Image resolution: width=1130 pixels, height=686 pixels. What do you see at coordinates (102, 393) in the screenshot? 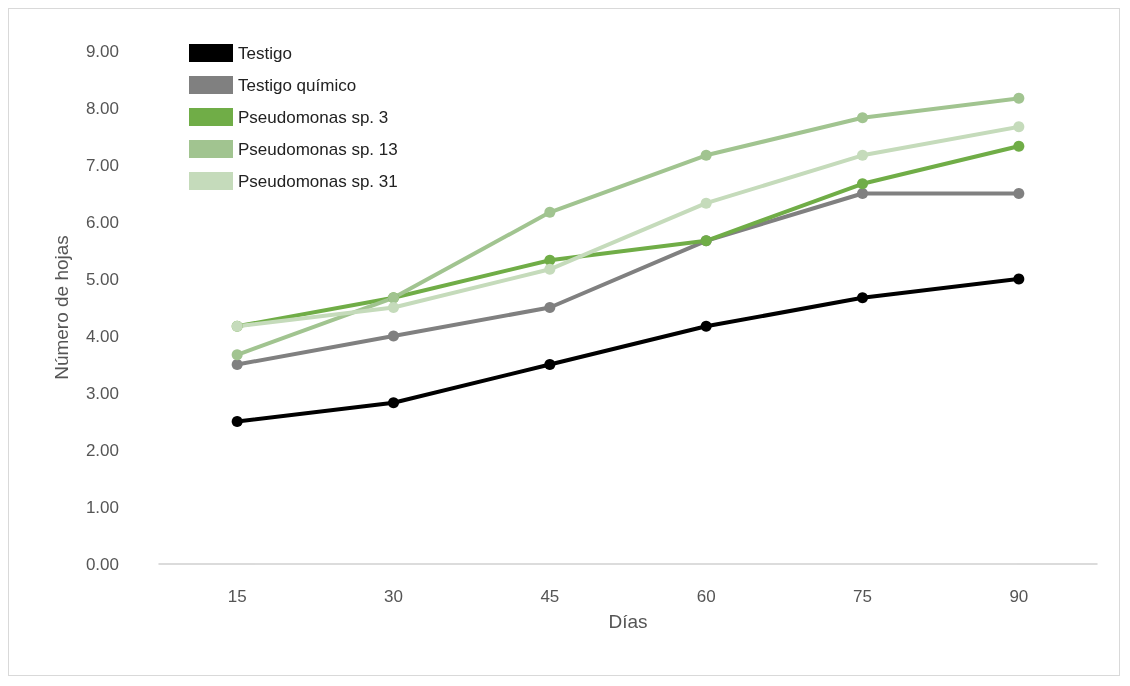
I see `y-tick-label: 3.00` at bounding box center [102, 393].